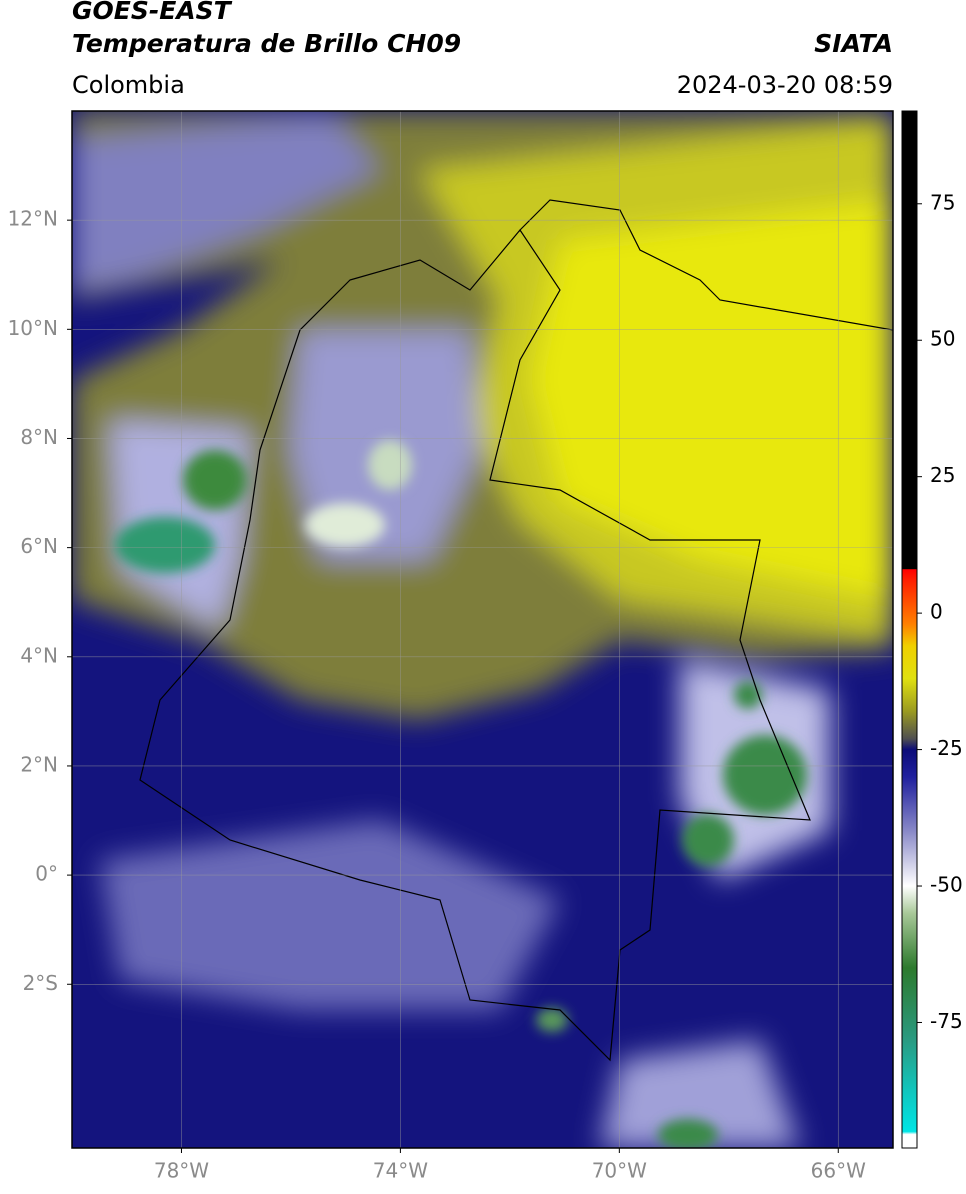  Describe the element at coordinates (39, 764) in the screenshot. I see `y-tick-label: 2°N` at that location.